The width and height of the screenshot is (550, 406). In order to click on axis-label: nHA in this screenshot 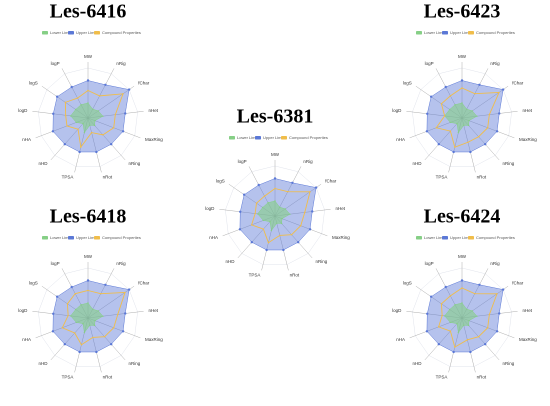, I will do `click(400, 339)`.